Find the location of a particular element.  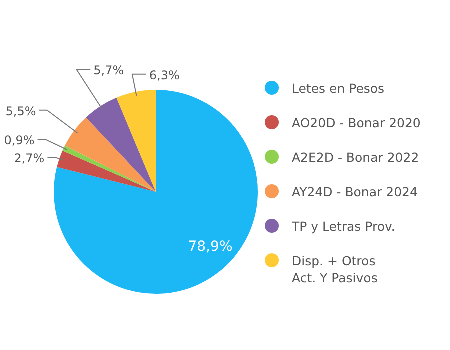

legend-label: Disp. + Otros Act. Y Pasivos is located at coordinates (335, 270).